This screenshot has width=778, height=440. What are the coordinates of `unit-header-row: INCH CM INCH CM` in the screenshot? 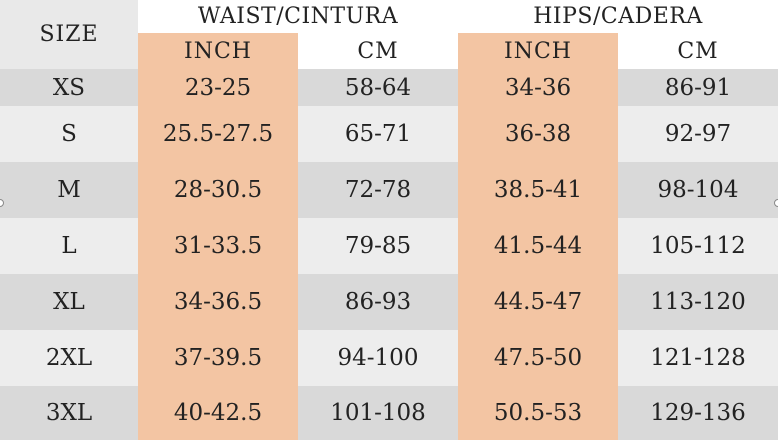 It's located at (389, 51).